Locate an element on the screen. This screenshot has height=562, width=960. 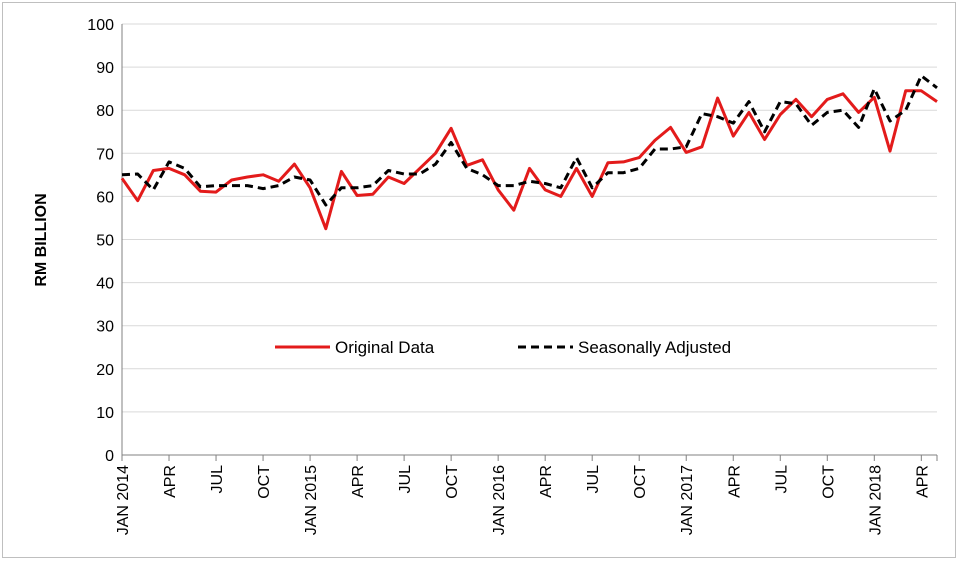
y-tick-label-90: 90 is located at coordinates (105, 68).